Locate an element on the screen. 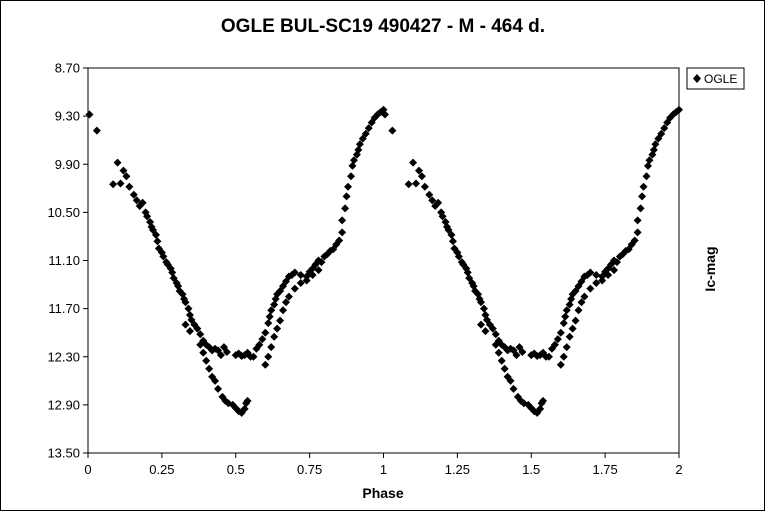 This screenshot has width=765, height=511. x-tick-label: 0.25 is located at coordinates (161, 469).